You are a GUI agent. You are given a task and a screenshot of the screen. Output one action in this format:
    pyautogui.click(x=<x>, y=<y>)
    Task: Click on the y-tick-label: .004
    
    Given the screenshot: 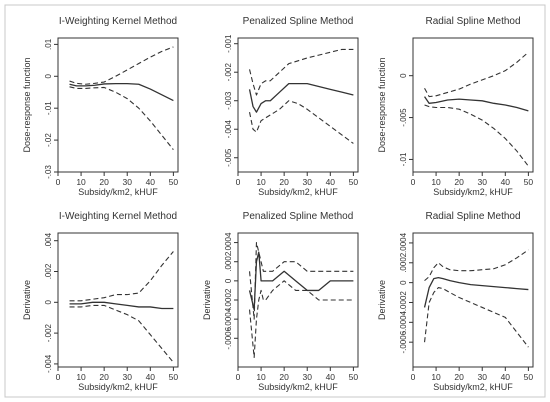 What is the action you would take?
    pyautogui.click(x=48, y=240)
    